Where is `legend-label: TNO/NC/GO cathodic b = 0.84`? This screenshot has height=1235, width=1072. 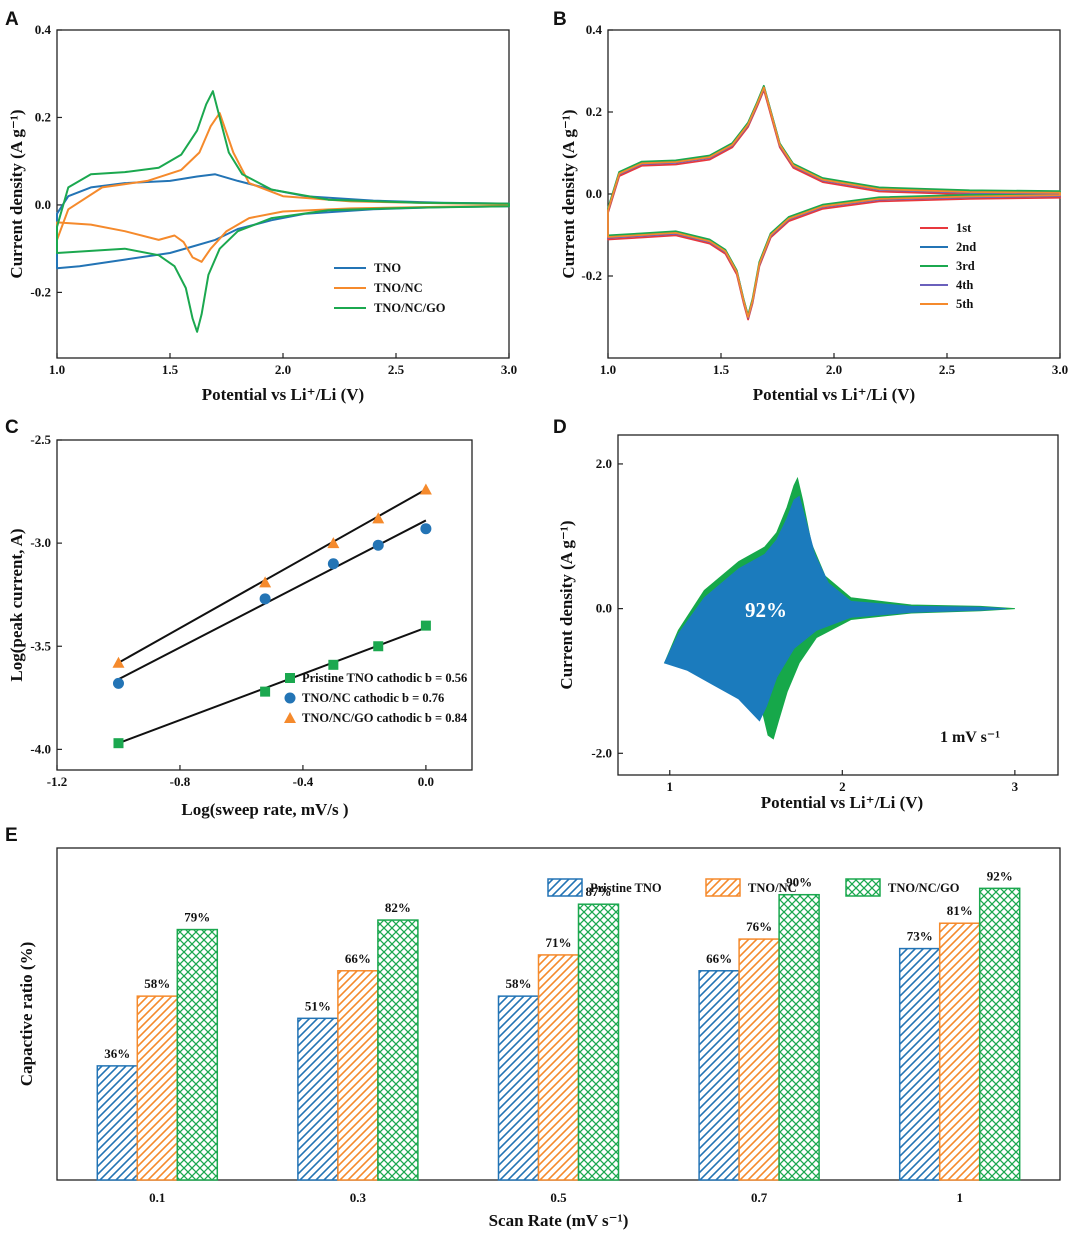 legend-label: TNO/NC/GO cathodic b = 0.84 is located at coordinates (385, 718).